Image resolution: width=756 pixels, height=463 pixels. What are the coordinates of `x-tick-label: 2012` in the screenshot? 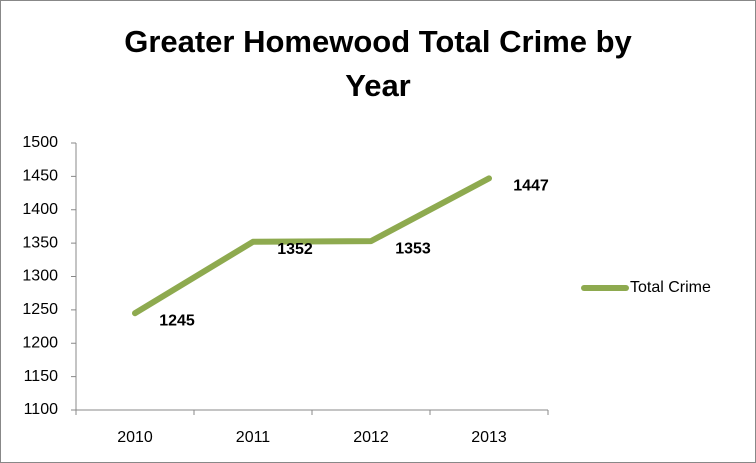 It's located at (371, 437).